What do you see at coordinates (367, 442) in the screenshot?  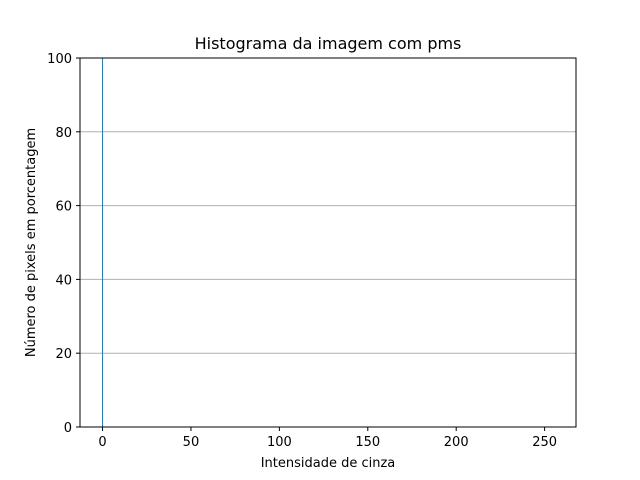 I see `x-tick-label-3: 150` at bounding box center [367, 442].